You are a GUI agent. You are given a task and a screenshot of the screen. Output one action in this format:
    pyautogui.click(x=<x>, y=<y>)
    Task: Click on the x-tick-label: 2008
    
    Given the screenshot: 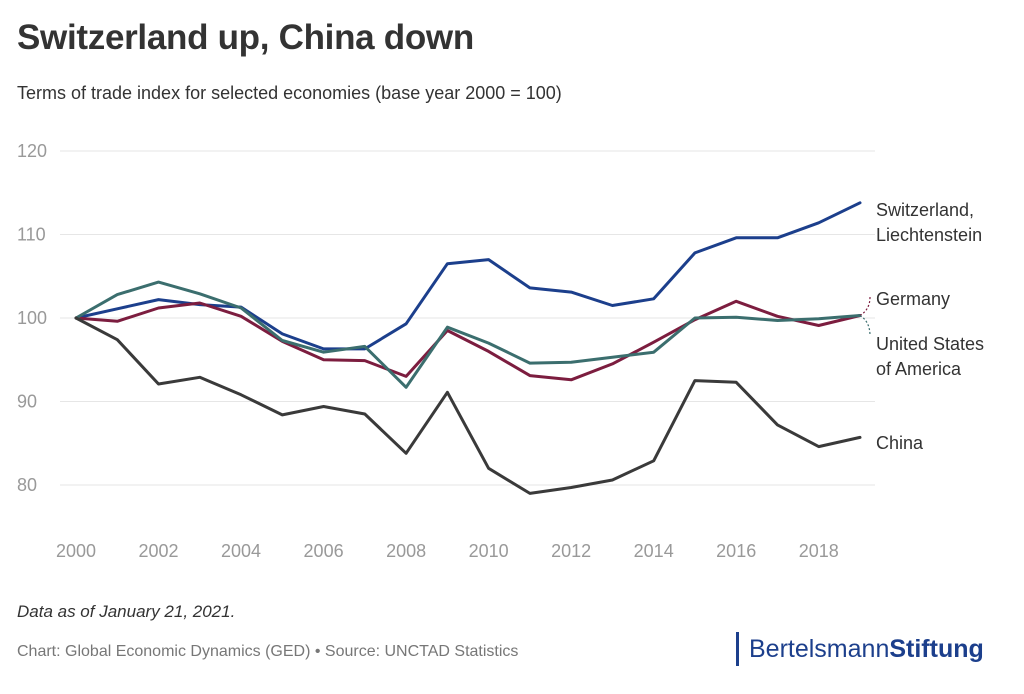 What is the action you would take?
    pyautogui.click(x=406, y=551)
    